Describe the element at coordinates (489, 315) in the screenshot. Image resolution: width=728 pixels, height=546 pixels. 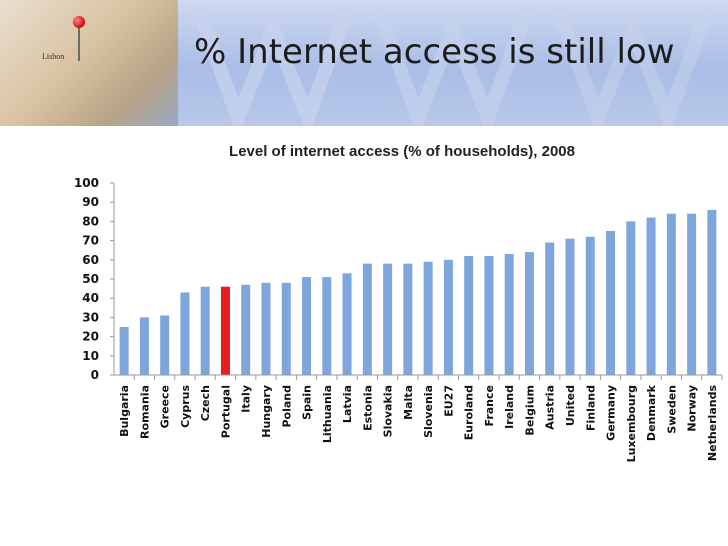
I see `bar-france` at that location.